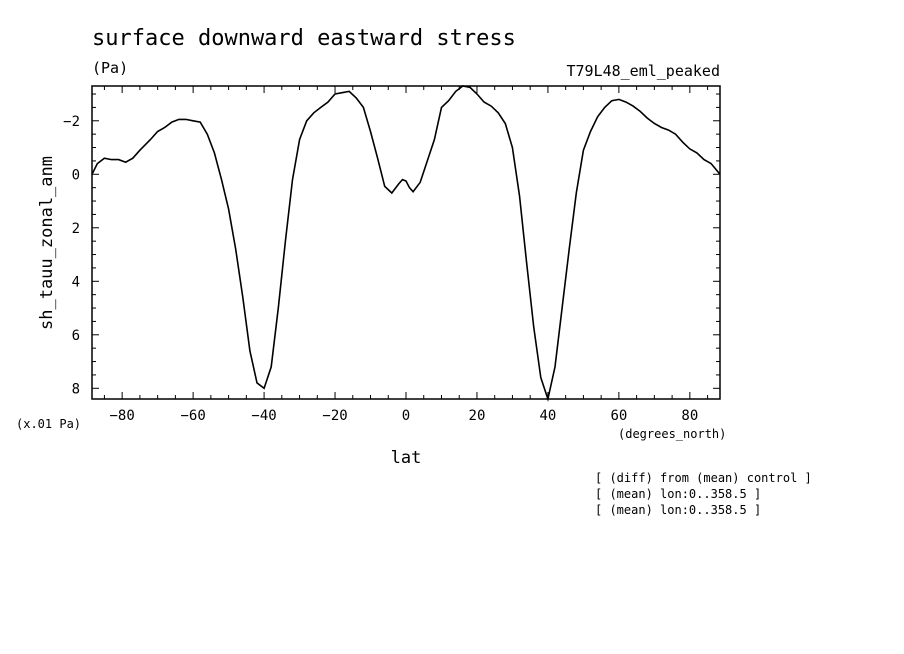 The image size is (904, 654). What do you see at coordinates (76, 389) in the screenshot?
I see `y-tick-label: 8` at bounding box center [76, 389].